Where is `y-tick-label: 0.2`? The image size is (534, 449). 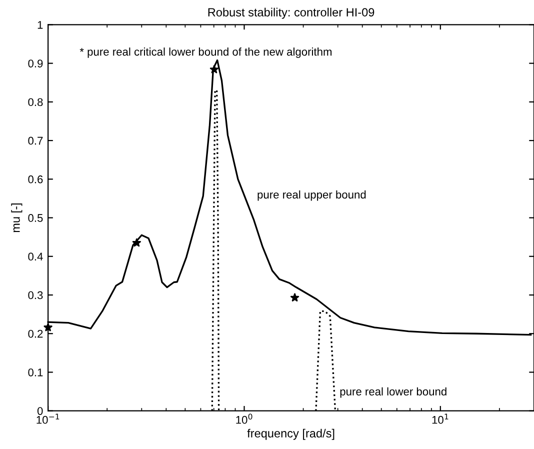
y-tick-label: 0.2 is located at coordinates (35, 334).